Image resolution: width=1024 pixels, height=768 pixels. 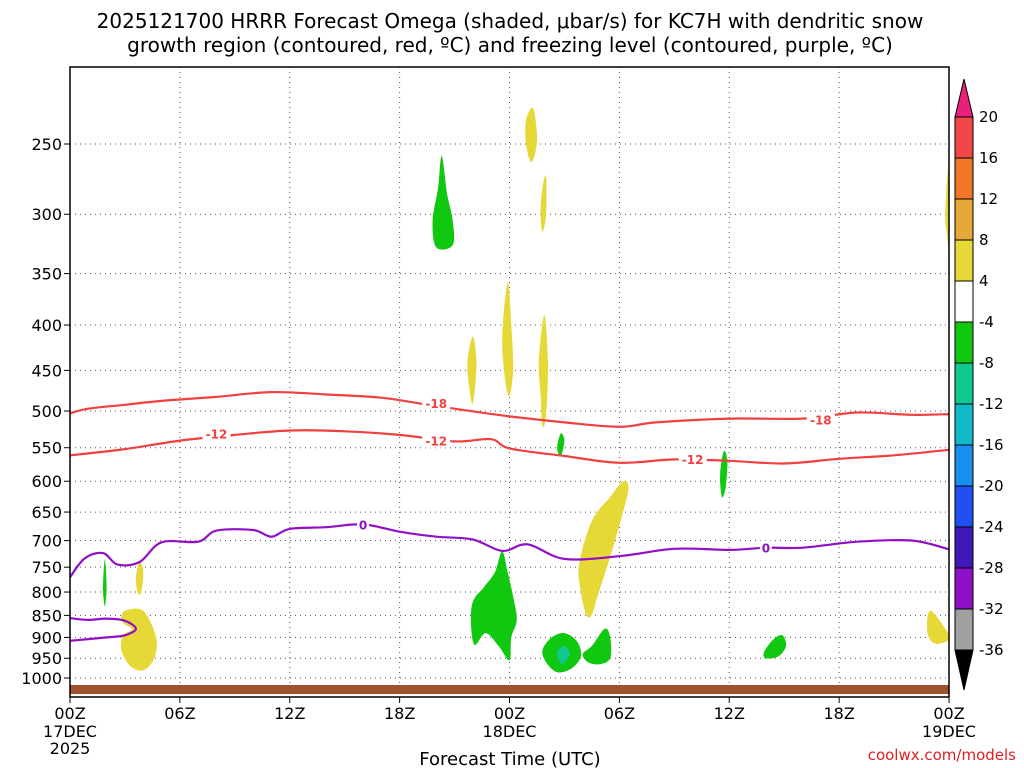 I want to click on y-tick-label: 700, so click(x=46, y=541).